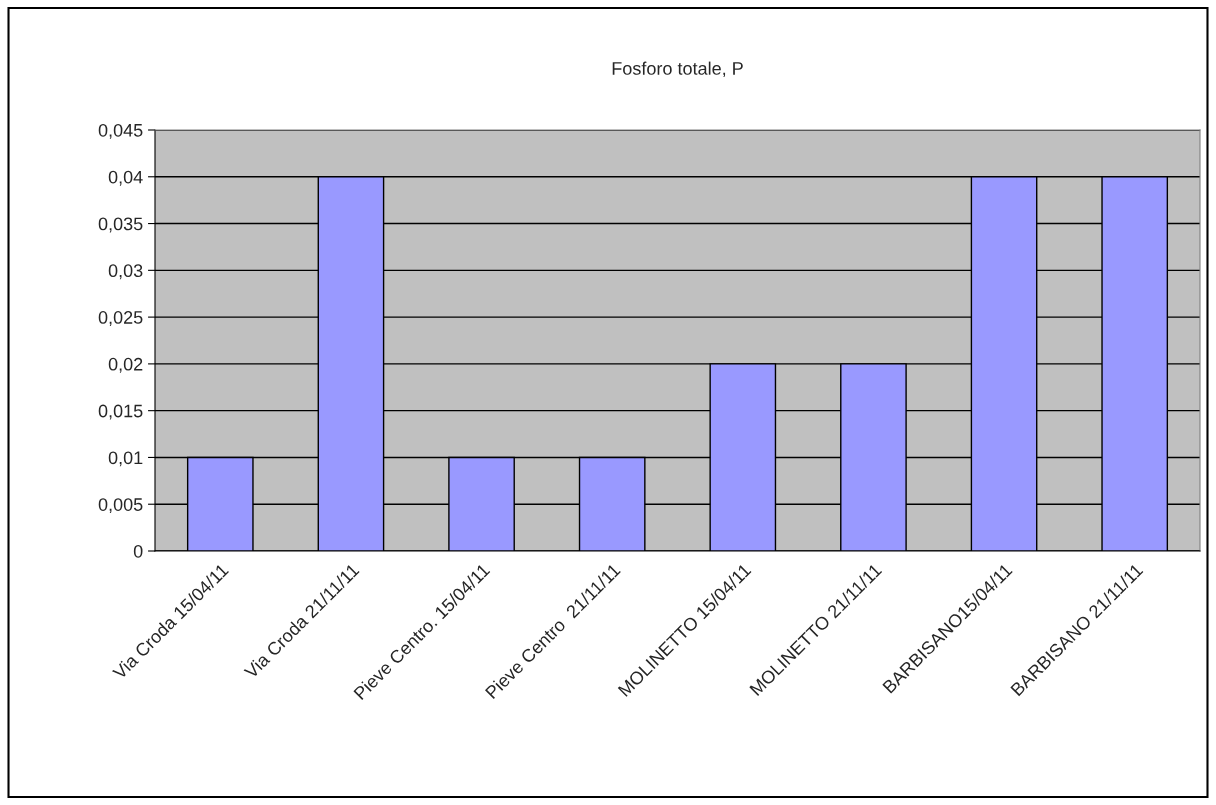 The image size is (1216, 805). Describe the element at coordinates (120, 506) in the screenshot. I see `y-tick-label: 0,005` at that location.